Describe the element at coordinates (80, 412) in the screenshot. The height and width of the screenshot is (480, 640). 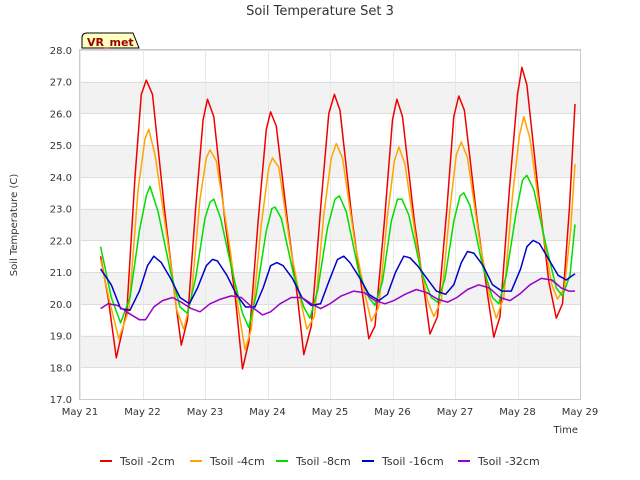
I see `x-tick-label: May 21` at that location.